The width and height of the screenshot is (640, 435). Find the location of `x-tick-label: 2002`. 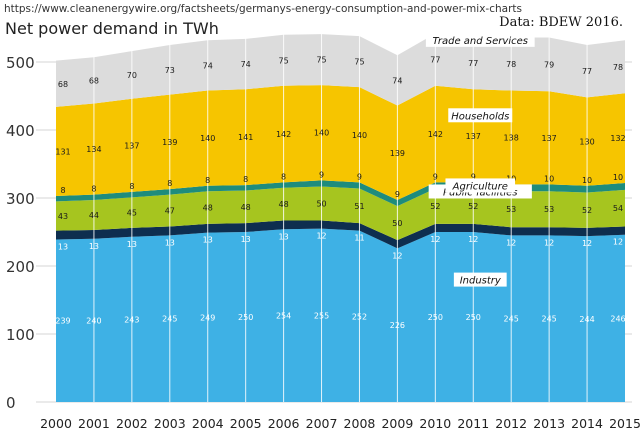

x-tick-label: 2002 is located at coordinates (132, 423).